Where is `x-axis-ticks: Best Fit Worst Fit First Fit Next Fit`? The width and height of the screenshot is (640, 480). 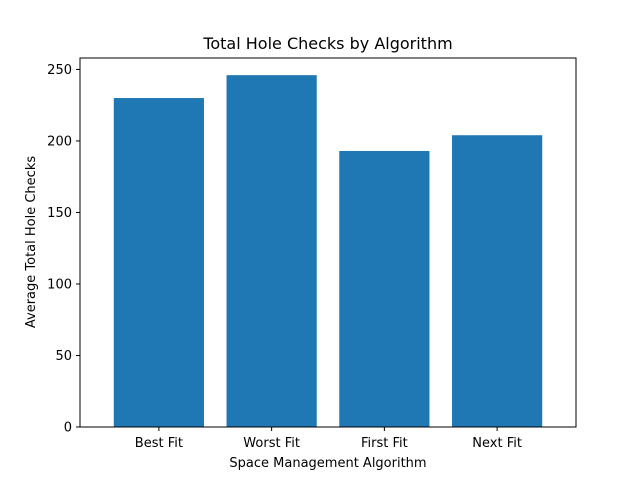 x-axis-ticks: Best Fit Worst Fit First Fit Next Fit is located at coordinates (328, 439).